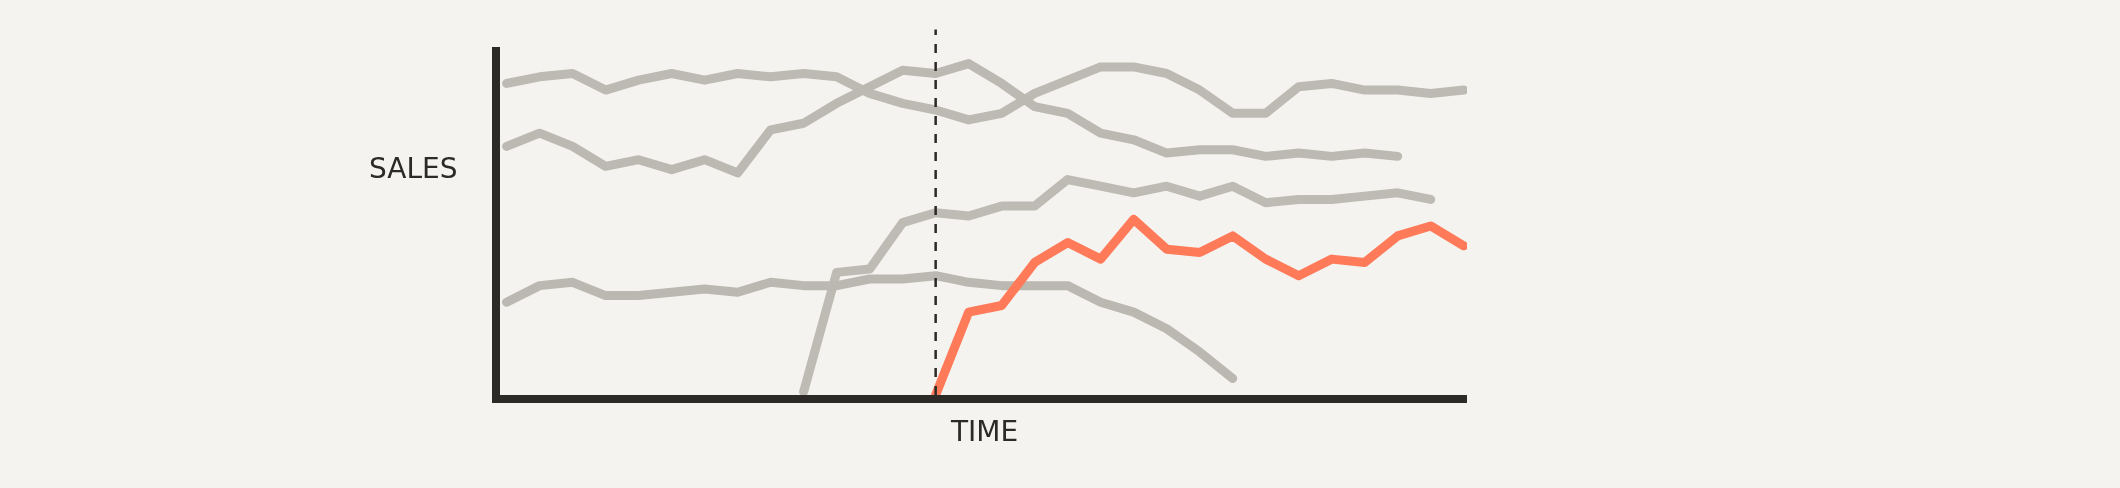 The height and width of the screenshot is (488, 2120). Describe the element at coordinates (413, 168) in the screenshot. I see `y-axis-title: SALES` at that location.